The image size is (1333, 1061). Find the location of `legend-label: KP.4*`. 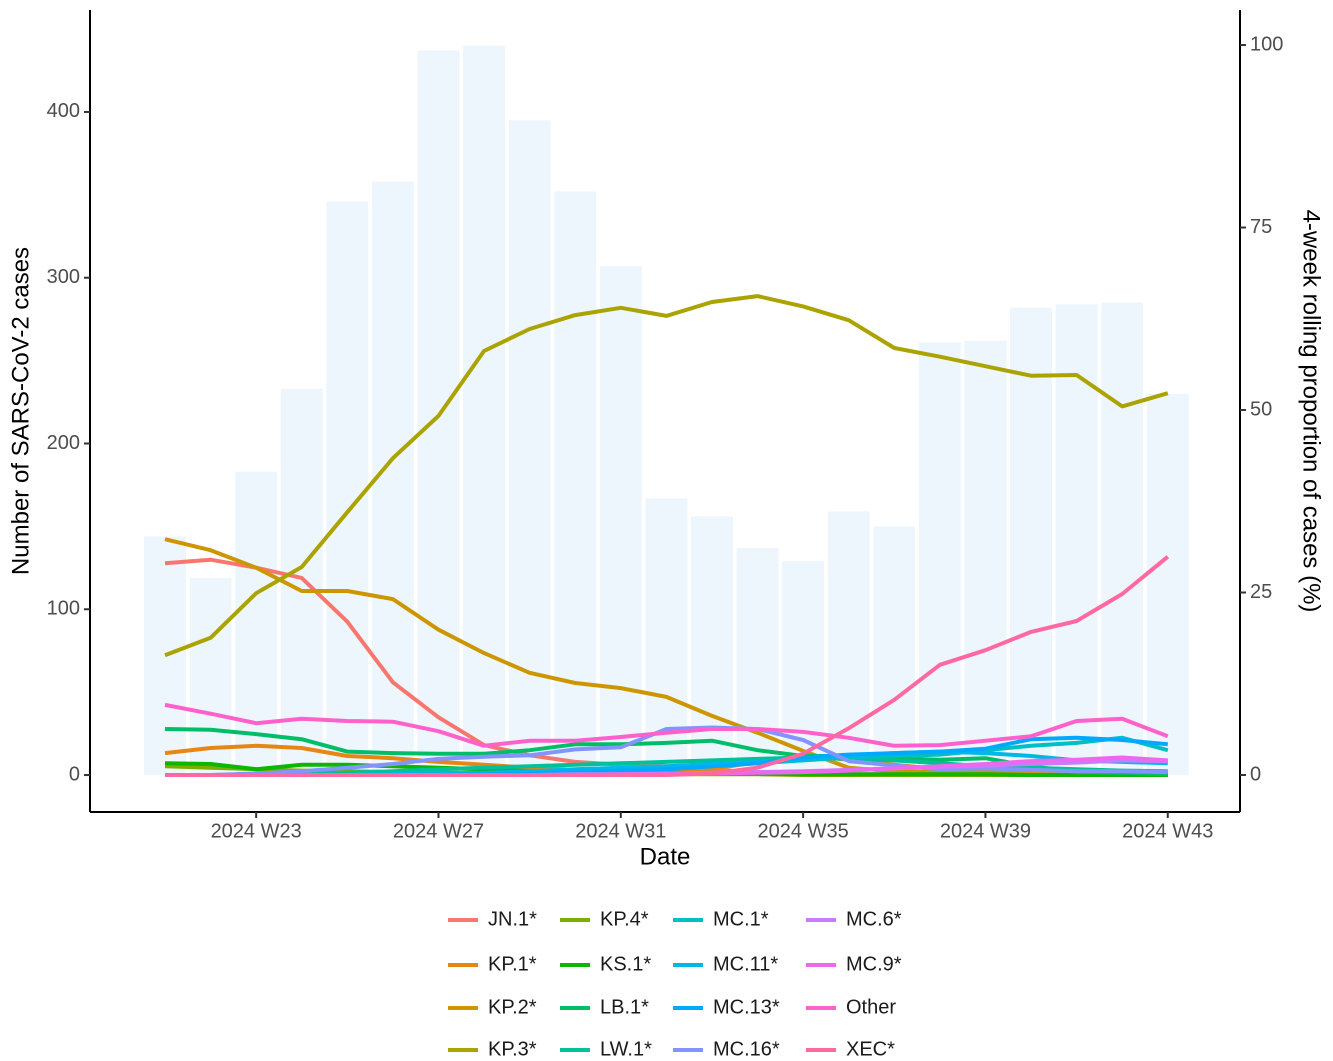

legend-label: KP.4* is located at coordinates (624, 919).